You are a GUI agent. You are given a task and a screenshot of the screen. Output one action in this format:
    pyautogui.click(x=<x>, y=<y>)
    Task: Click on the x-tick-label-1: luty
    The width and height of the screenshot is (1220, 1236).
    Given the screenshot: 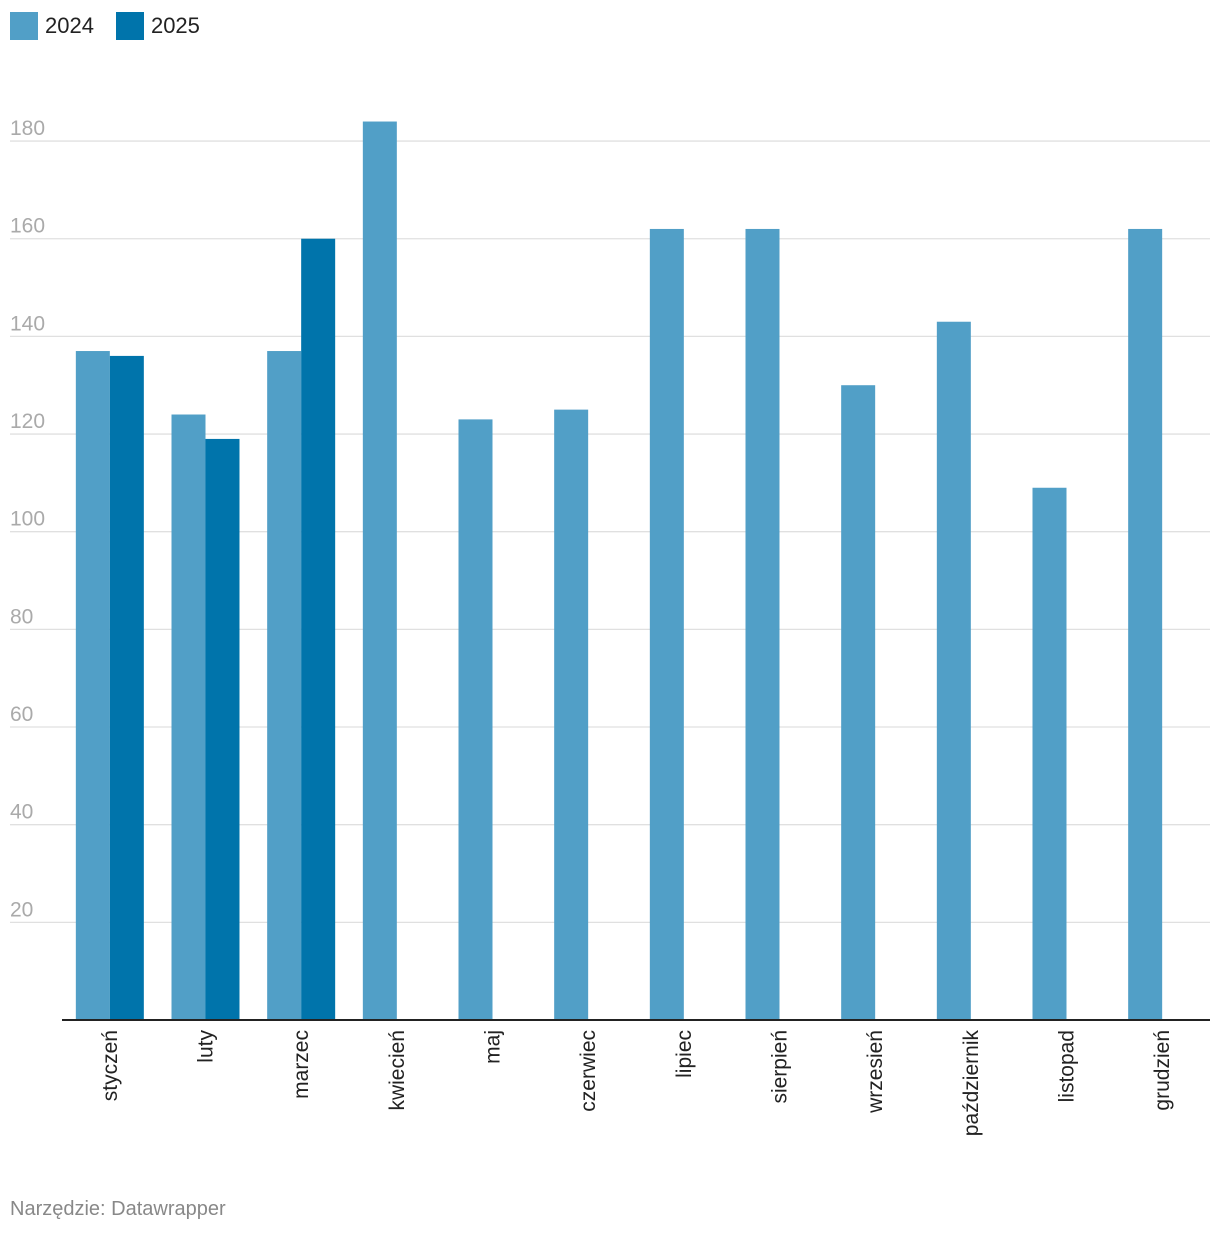 What is the action you would take?
    pyautogui.click(x=206, y=1046)
    